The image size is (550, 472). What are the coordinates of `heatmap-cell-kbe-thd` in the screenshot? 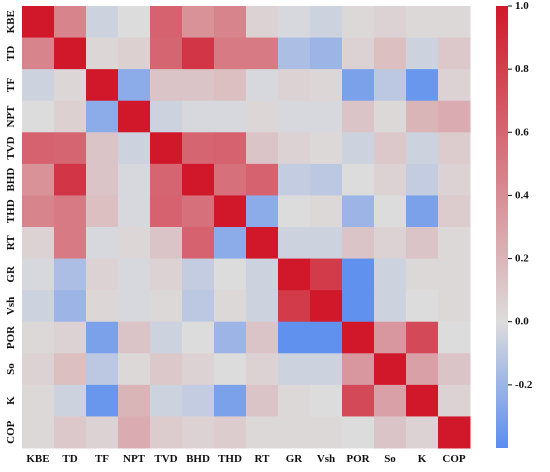 It's located at (230, 22).